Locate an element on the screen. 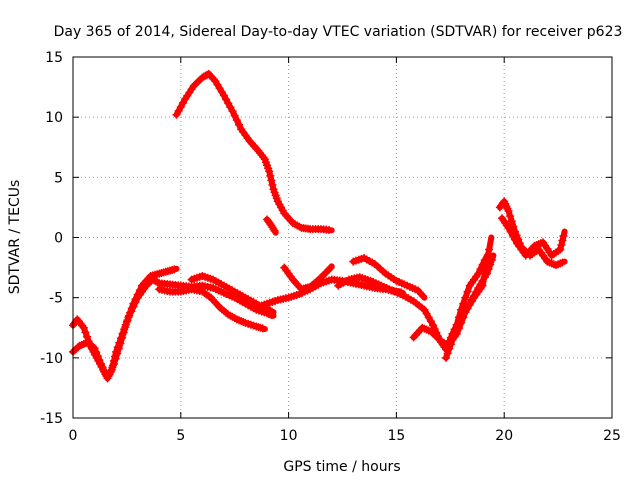  series-line is located at coordinates (254, 152).